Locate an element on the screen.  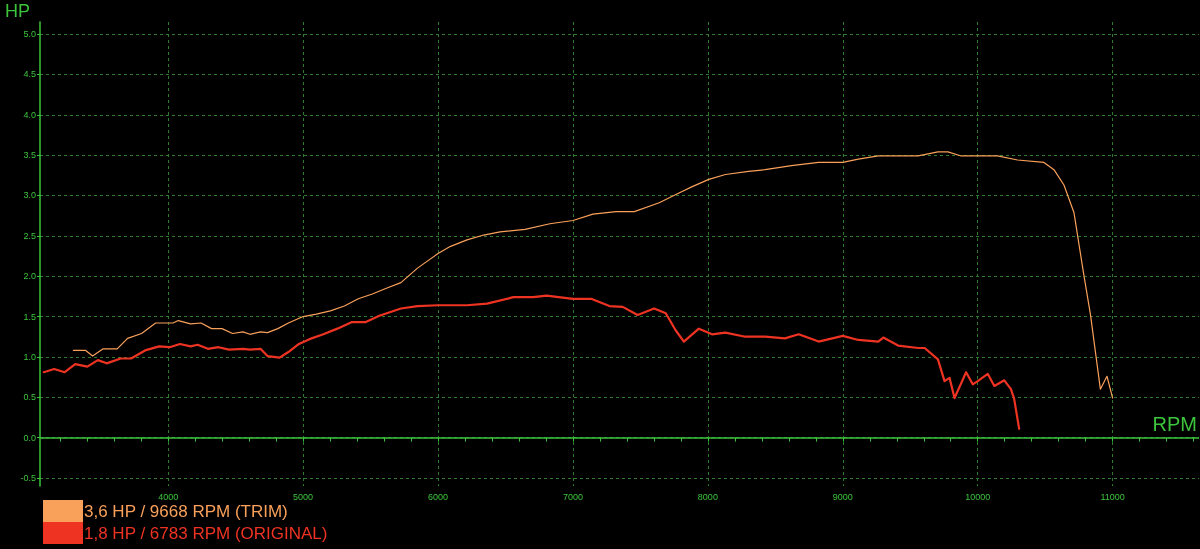
y-tick-label: 4.5 is located at coordinates (29, 74).